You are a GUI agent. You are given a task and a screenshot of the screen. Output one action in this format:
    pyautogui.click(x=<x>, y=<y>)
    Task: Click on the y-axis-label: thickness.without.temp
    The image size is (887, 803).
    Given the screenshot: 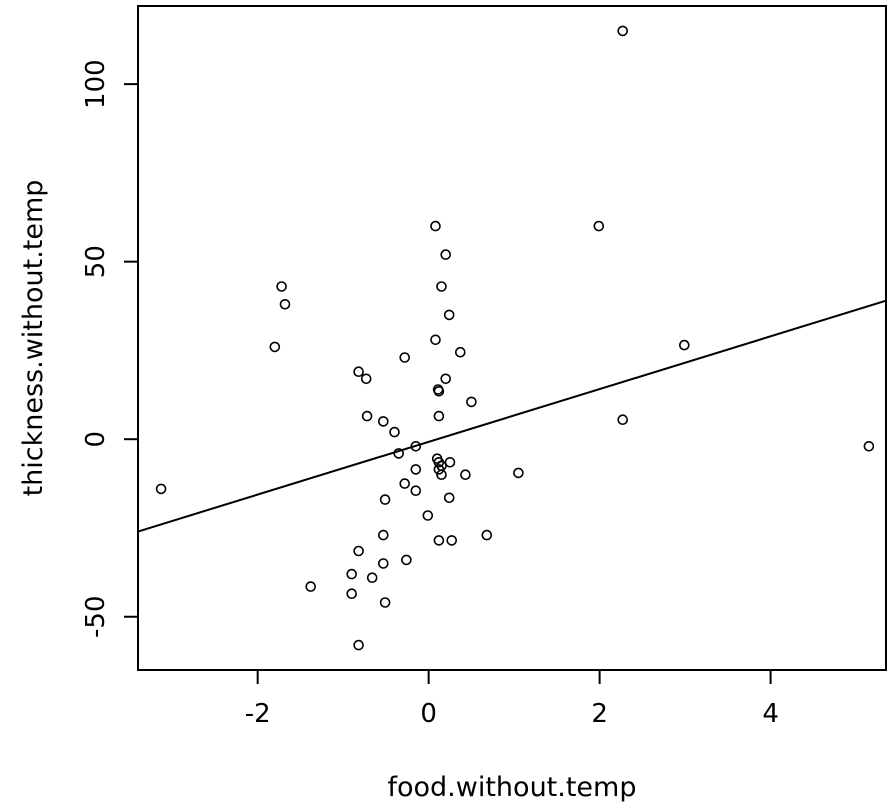 What is the action you would take?
    pyautogui.click(x=33, y=338)
    